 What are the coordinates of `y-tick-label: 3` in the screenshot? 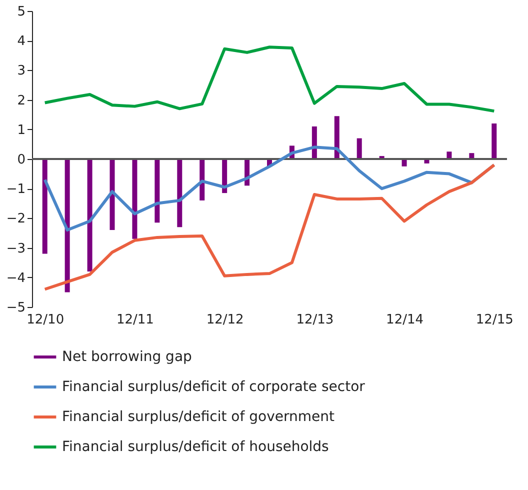 It's located at (21, 71).